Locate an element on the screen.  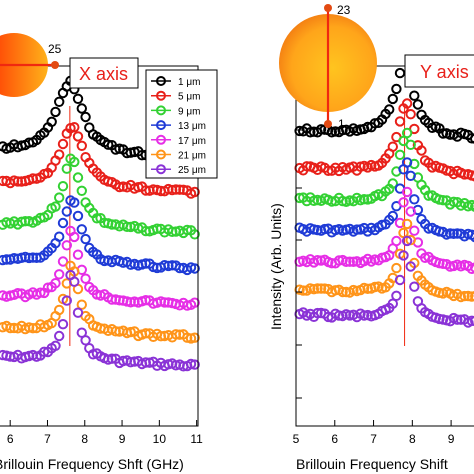
right-x-tick-label: 8 is located at coordinates (412, 439).